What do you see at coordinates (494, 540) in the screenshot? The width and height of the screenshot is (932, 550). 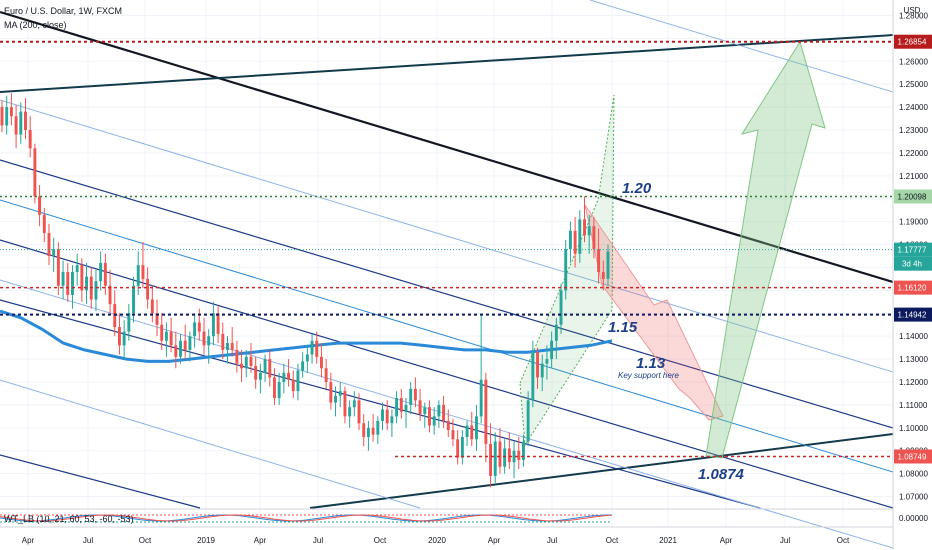 I see `x-tick-label: Apr` at bounding box center [494, 540].